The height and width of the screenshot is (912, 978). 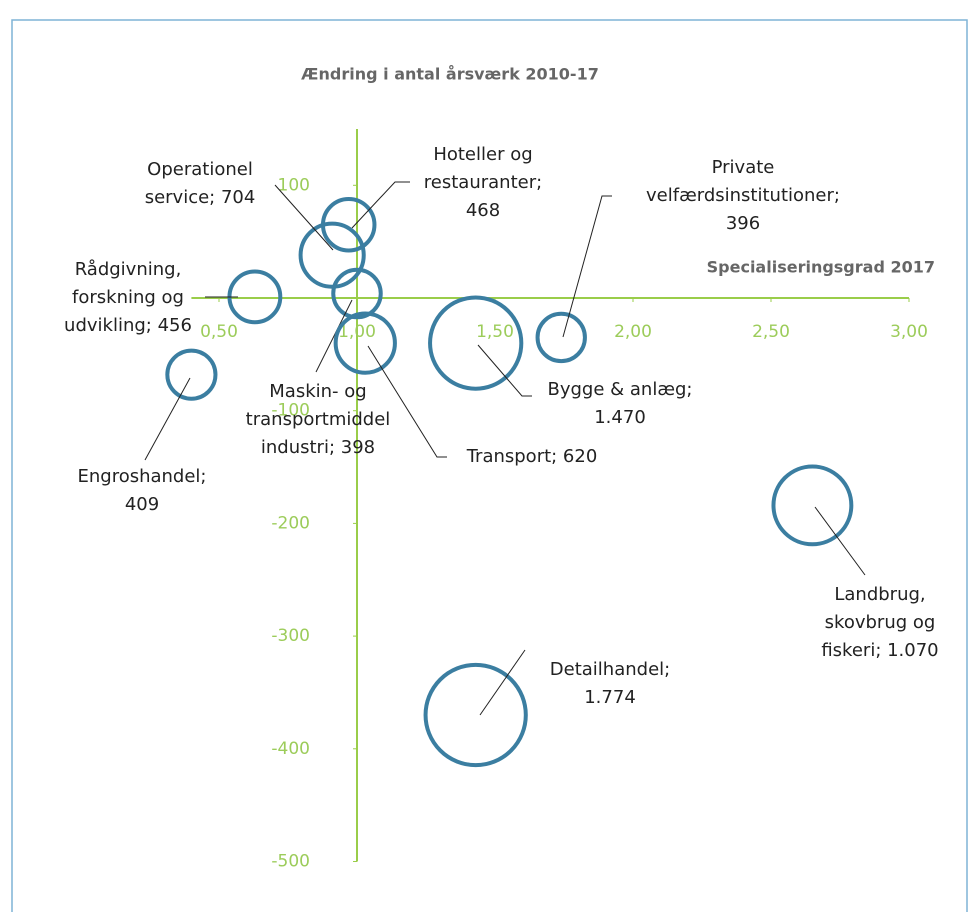 I want to click on y-tick-label: -300, so click(x=290, y=636).